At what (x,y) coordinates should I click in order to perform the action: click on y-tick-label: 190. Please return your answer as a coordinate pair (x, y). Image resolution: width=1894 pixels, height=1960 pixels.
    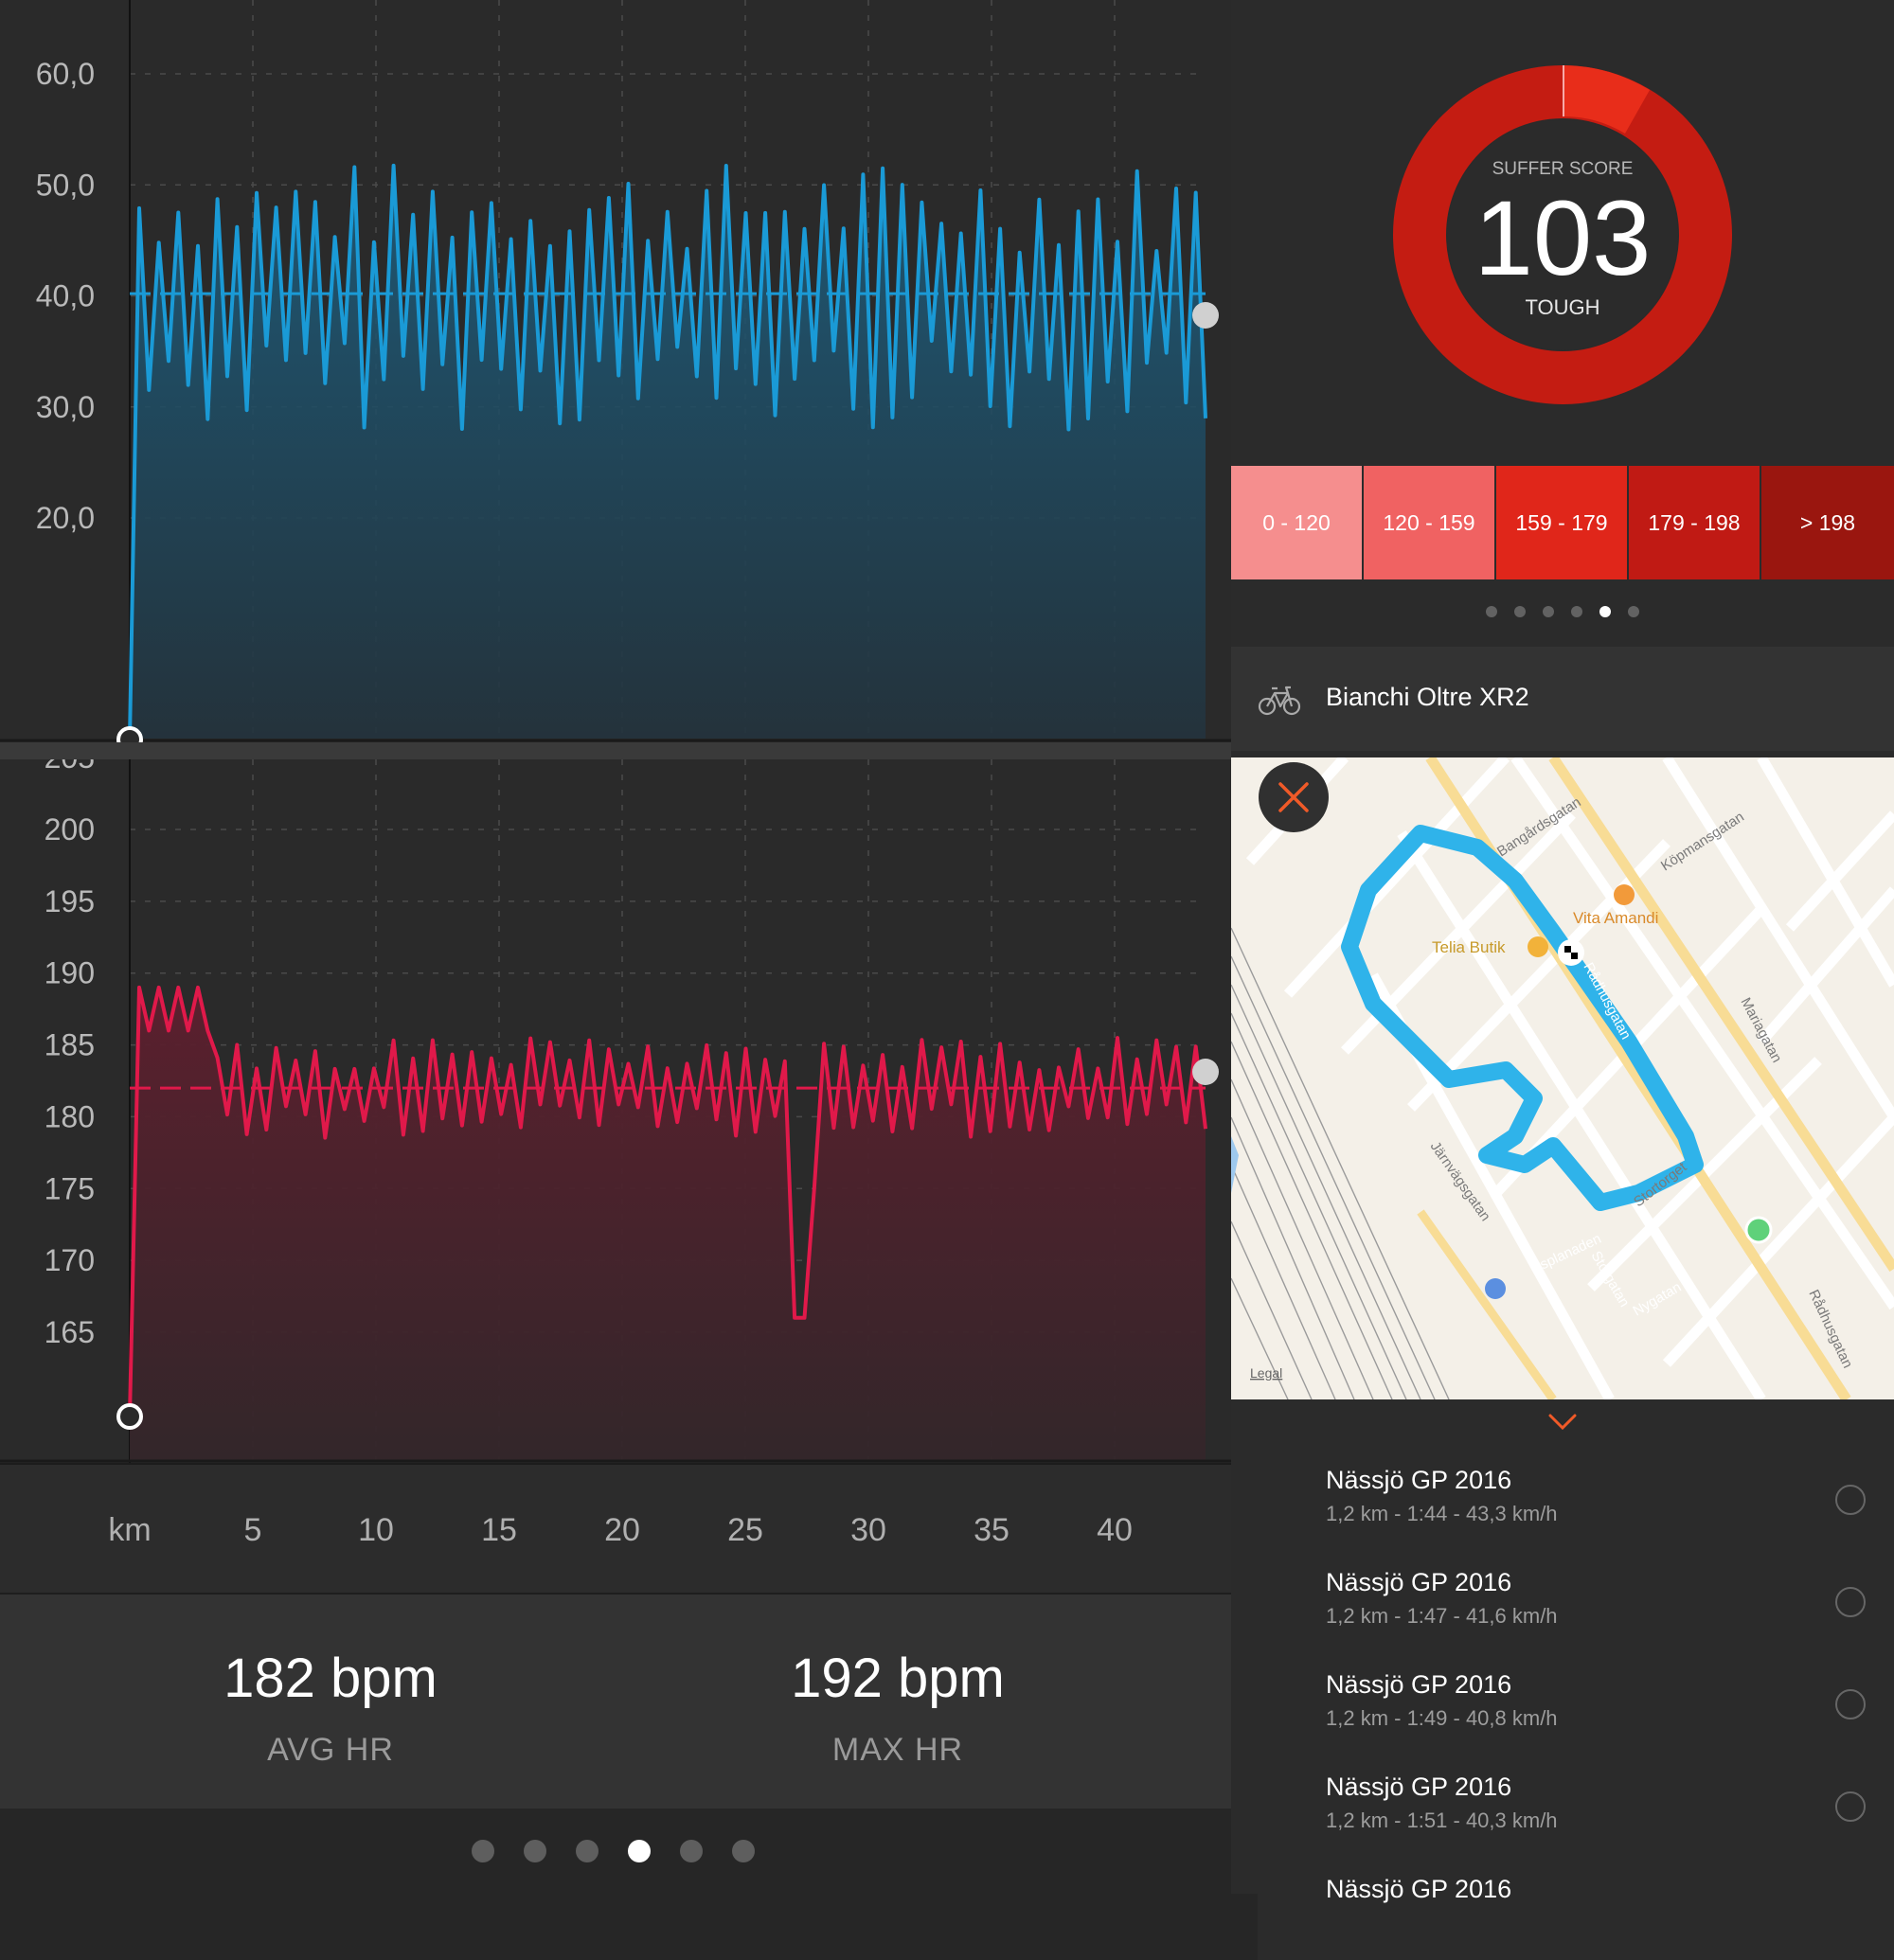
    Looking at the image, I should click on (70, 973).